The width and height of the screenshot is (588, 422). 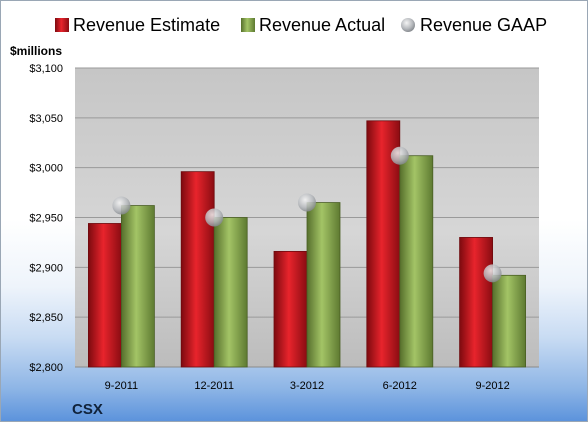 I want to click on y-tick-label: $2,800, so click(x=46, y=368).